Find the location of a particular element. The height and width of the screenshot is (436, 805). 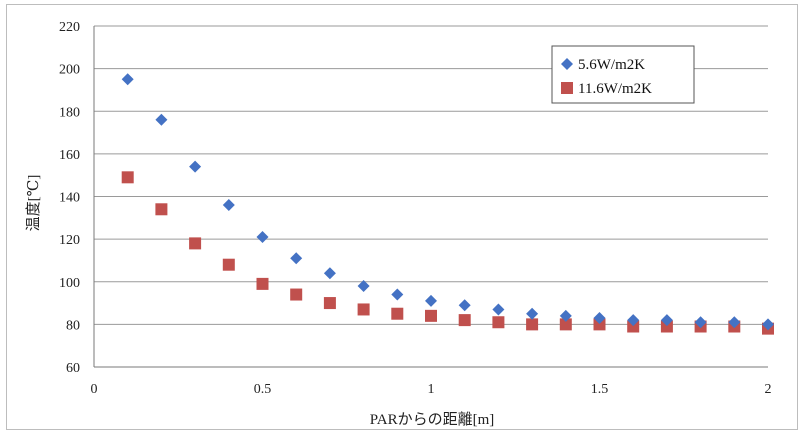

y-tick-label: 100 is located at coordinates (69, 283).